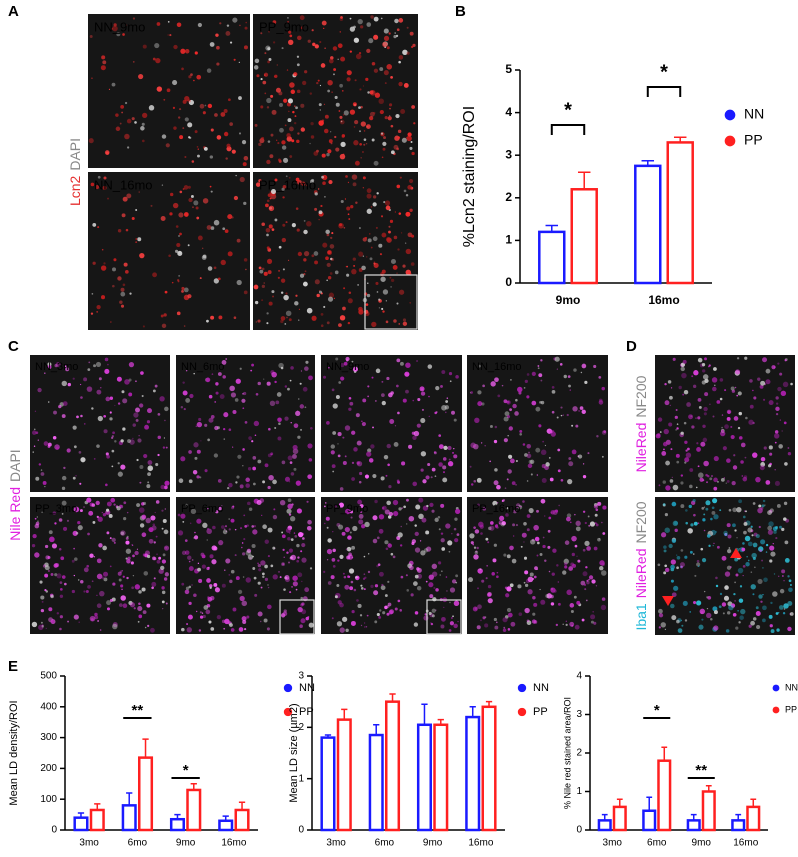 The width and height of the screenshot is (798, 857). Describe the element at coordinates (469, 176) in the screenshot. I see `y-axis-label: %Lcn2 staining/ROI` at that location.